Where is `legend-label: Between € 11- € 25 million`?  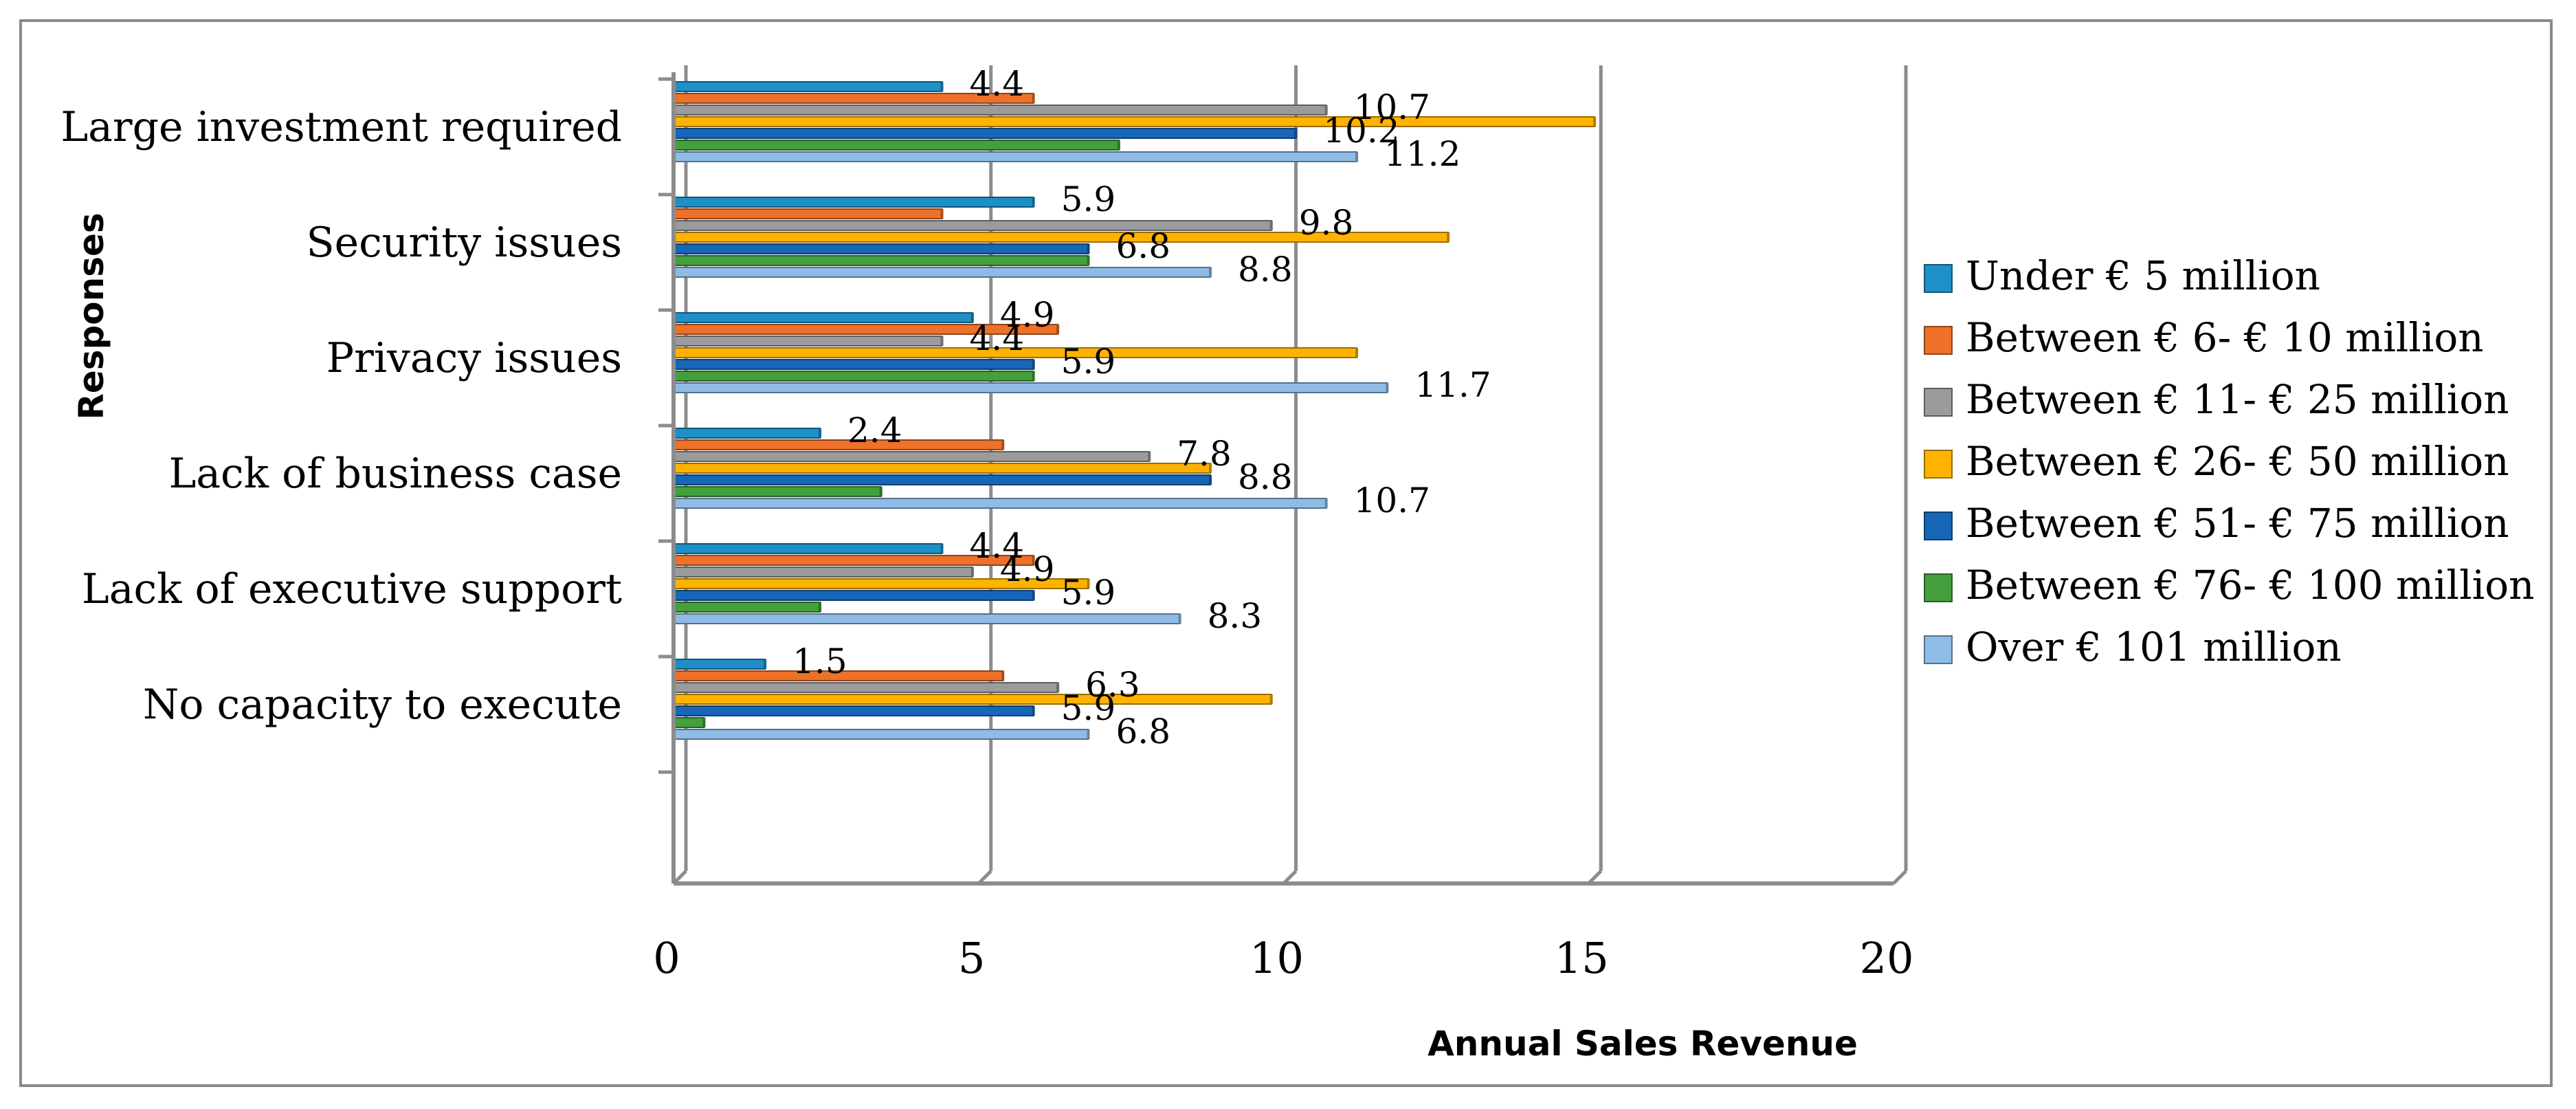 legend-label: Between € 11- € 25 million is located at coordinates (2237, 399).